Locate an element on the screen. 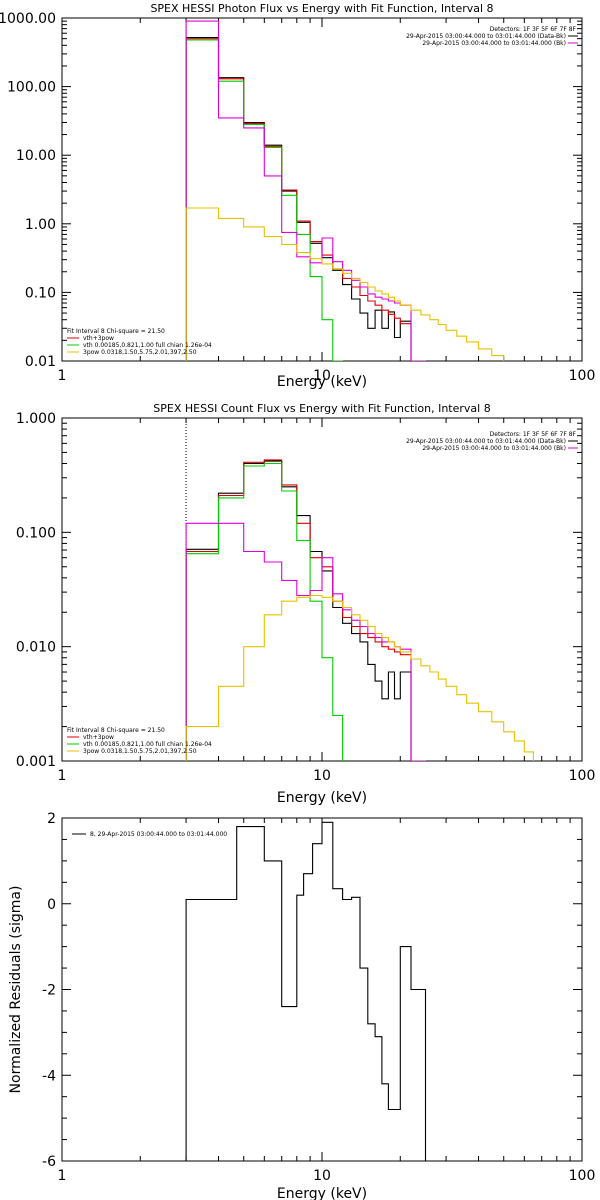  y-tick-label: 0.01 is located at coordinates (40, 362).